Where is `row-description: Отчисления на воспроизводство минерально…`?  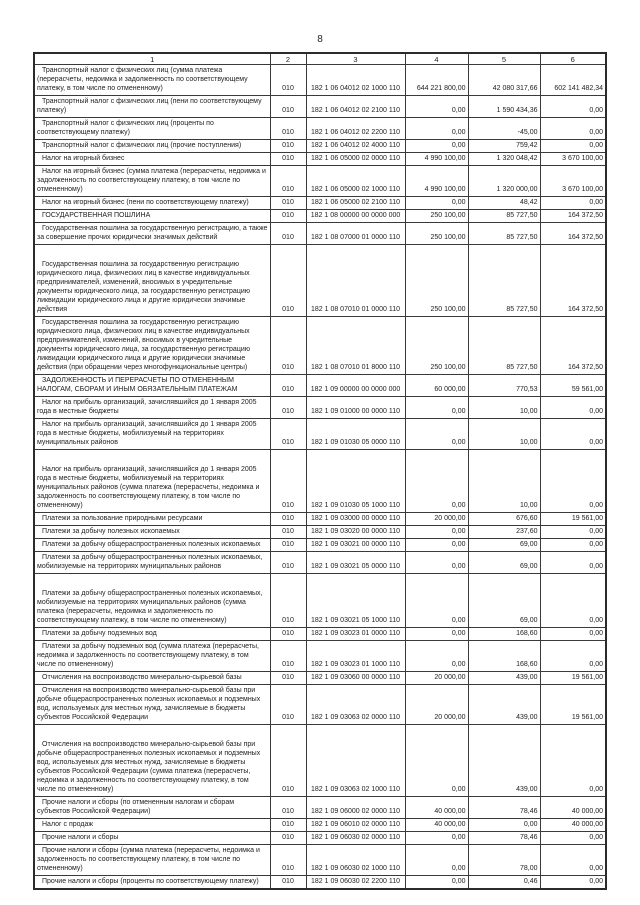
row-description: Отчисления на воспроизводство минерально… is located at coordinates (152, 704).